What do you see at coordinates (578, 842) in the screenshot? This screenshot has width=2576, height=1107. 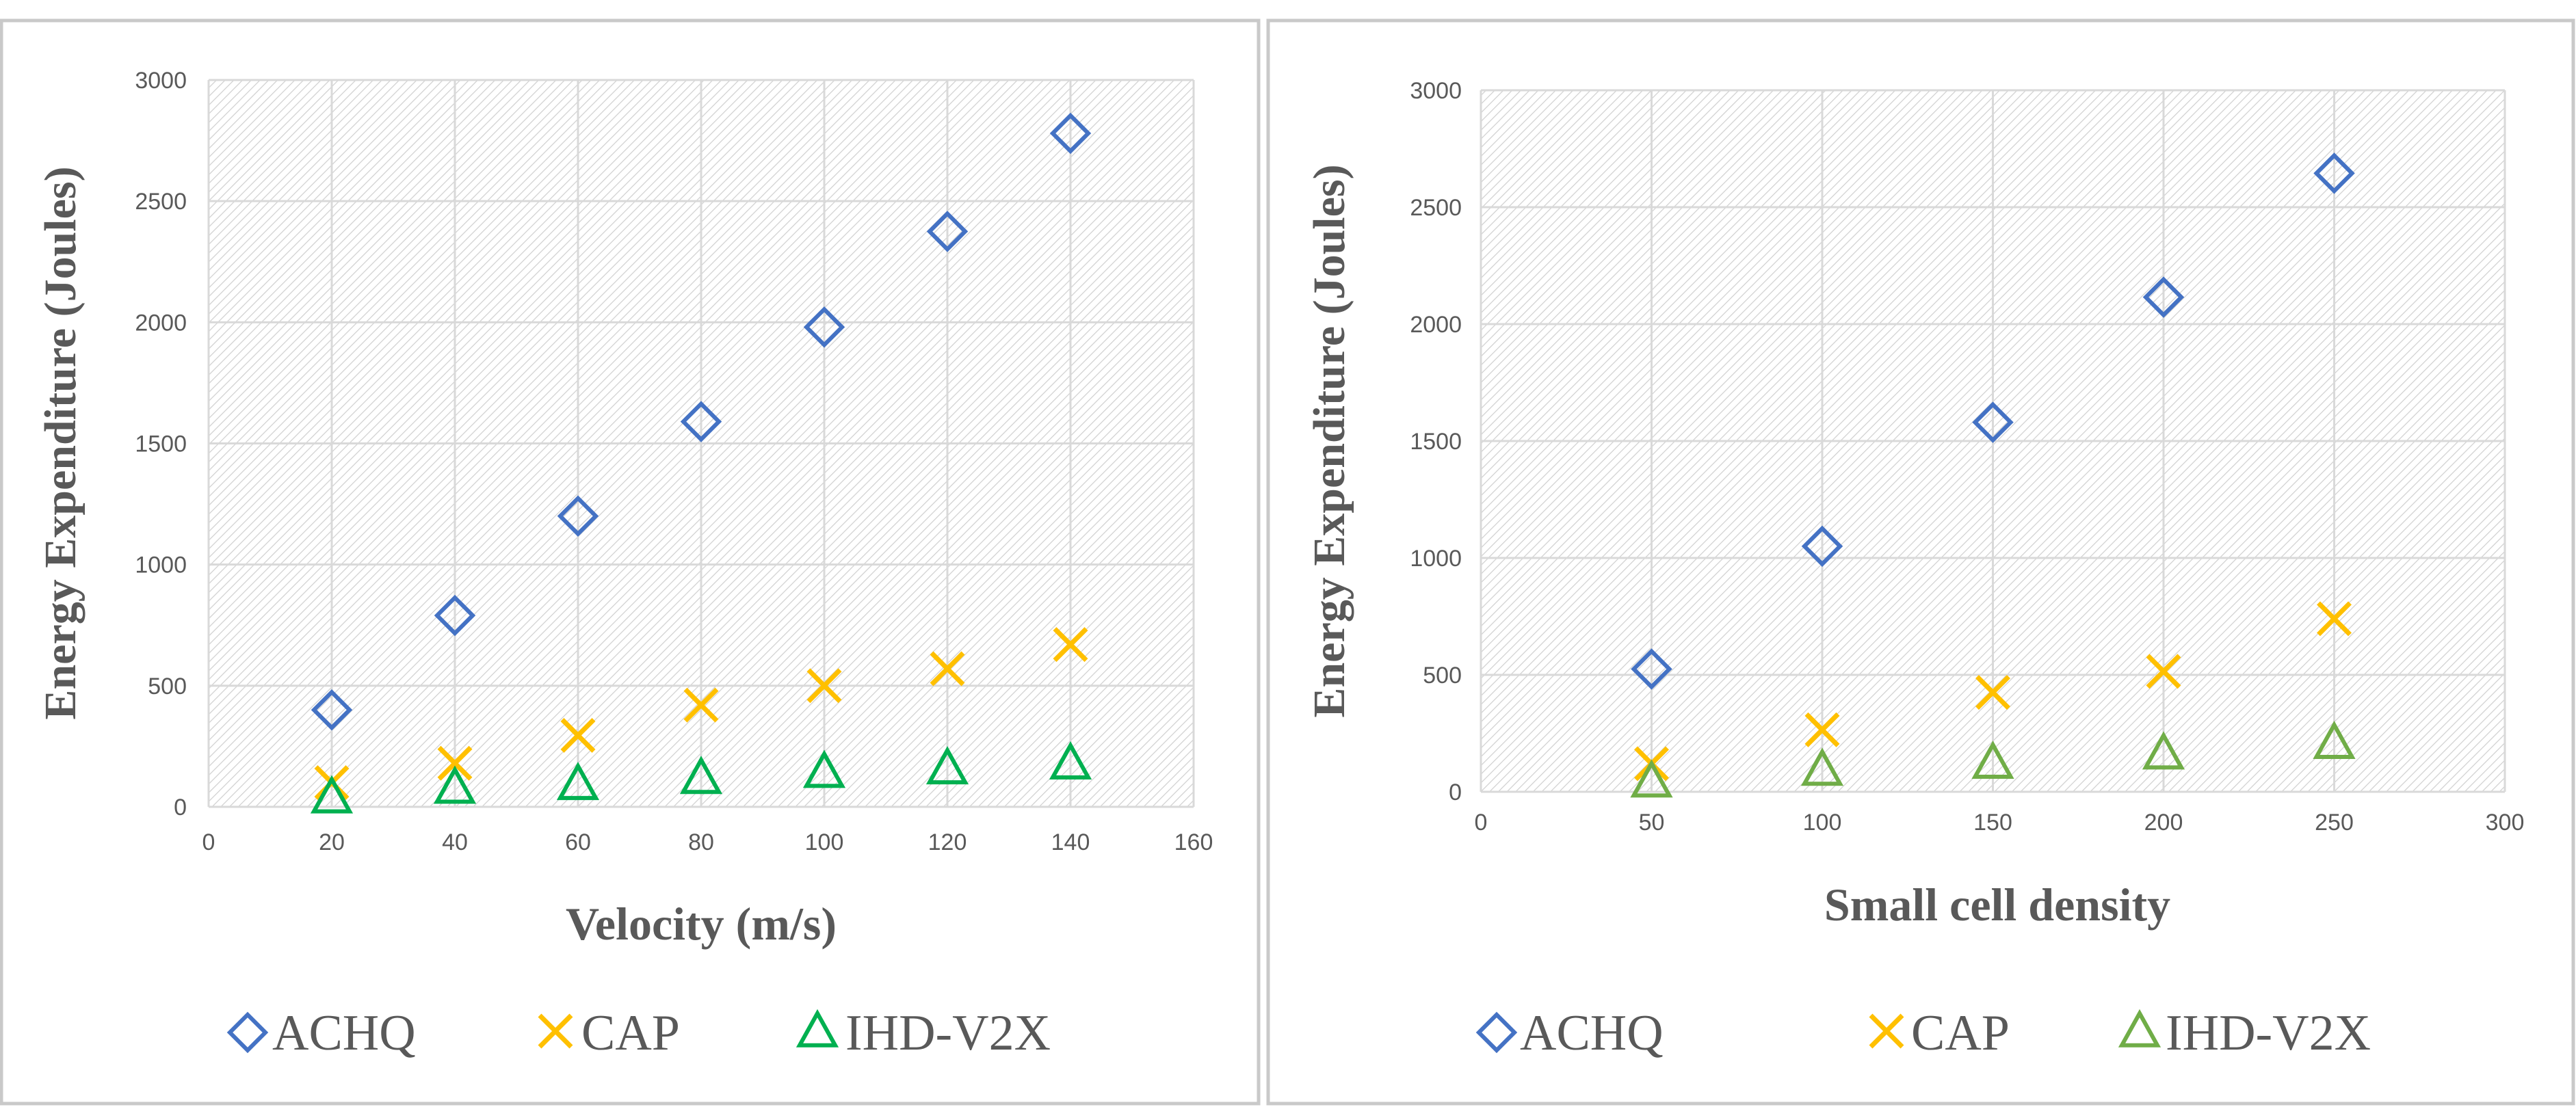 I see `x-tick-label: 60` at bounding box center [578, 842].